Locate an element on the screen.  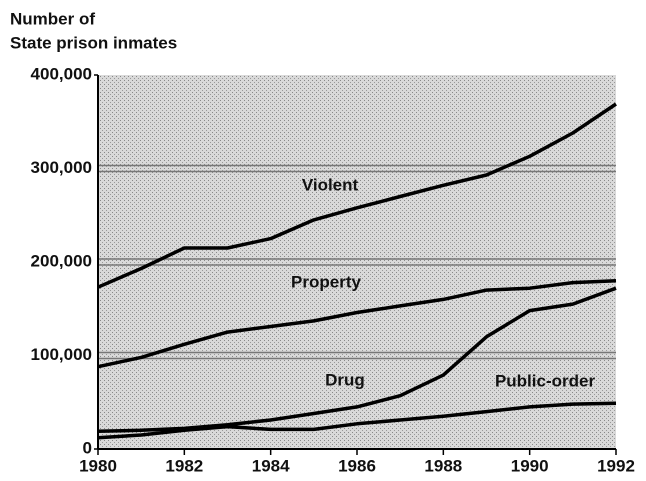
x-tick-label: 1990 is located at coordinates (530, 465).